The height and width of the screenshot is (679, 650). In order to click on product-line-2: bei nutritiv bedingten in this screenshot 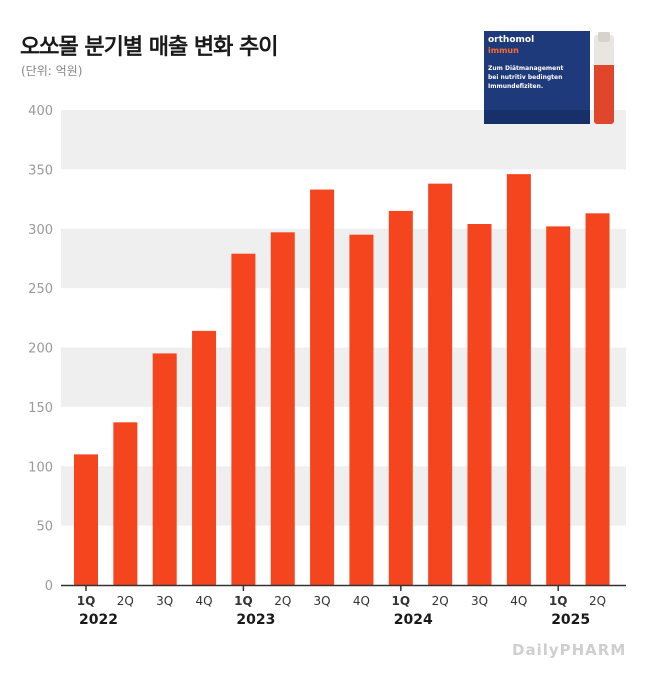, I will do `click(525, 77)`.